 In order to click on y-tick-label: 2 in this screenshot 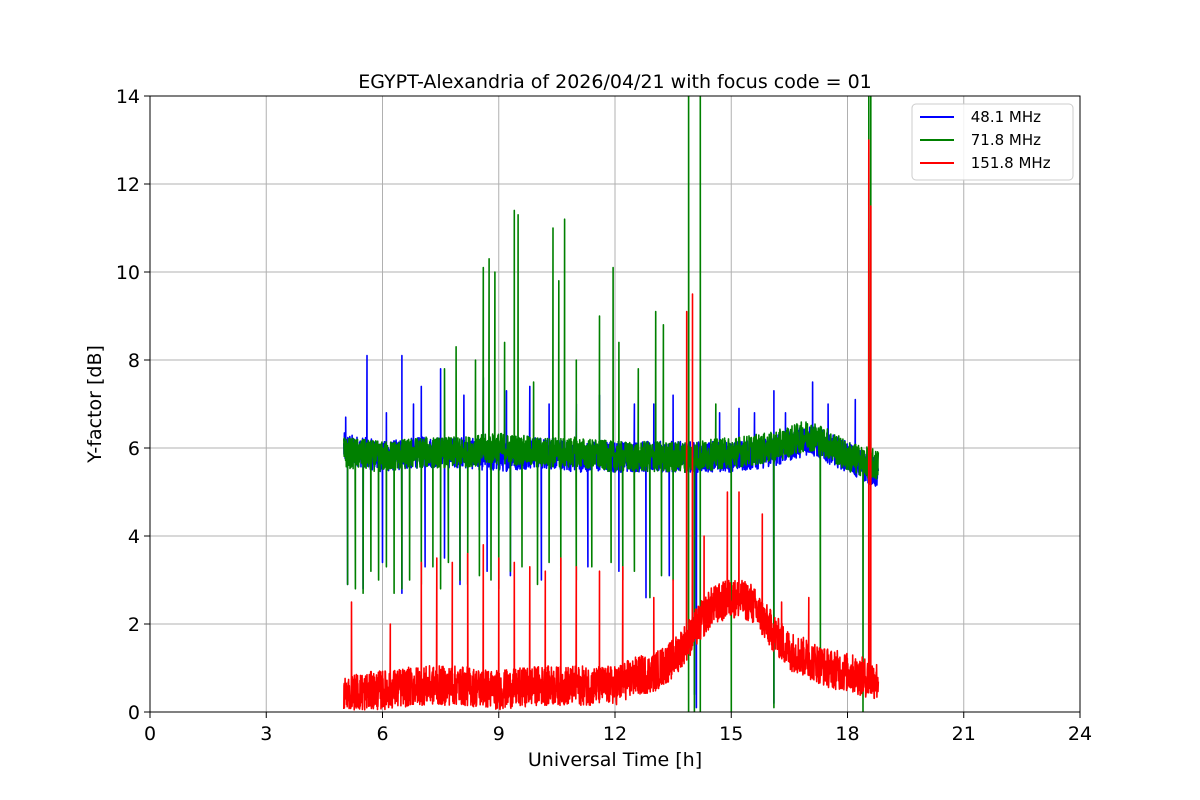, I will do `click(134, 625)`.